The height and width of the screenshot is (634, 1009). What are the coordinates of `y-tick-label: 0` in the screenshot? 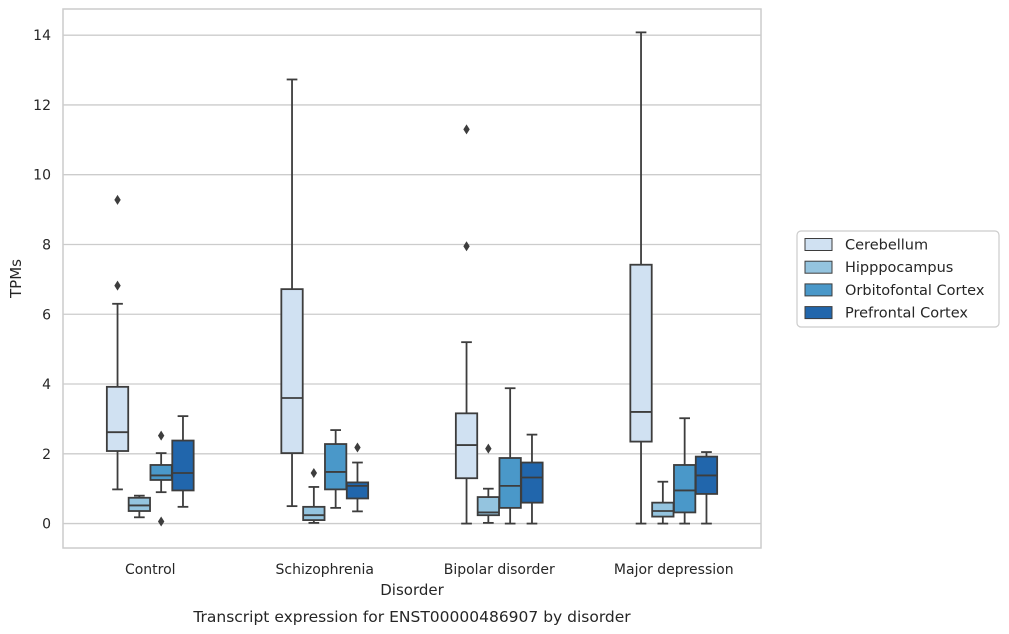 It's located at (46, 525).